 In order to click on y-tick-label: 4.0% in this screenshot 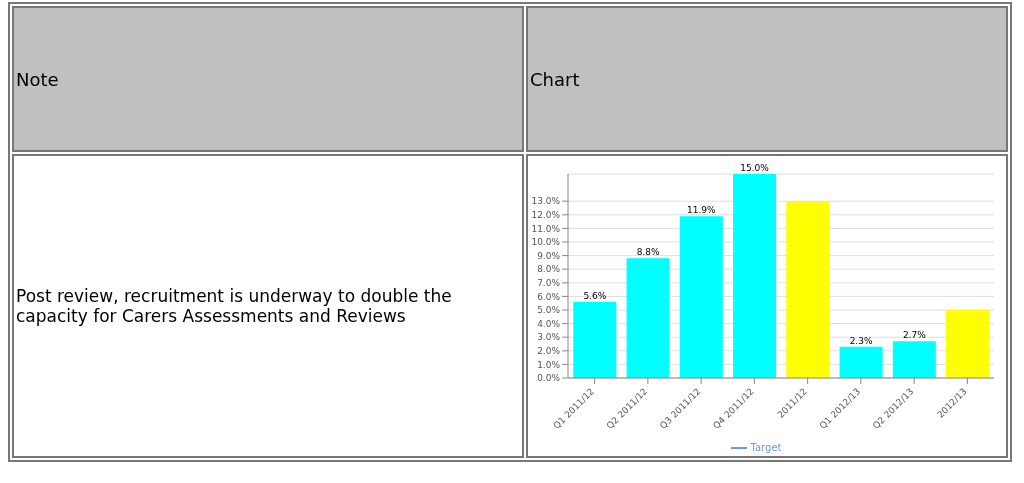, I will do `click(549, 323)`.